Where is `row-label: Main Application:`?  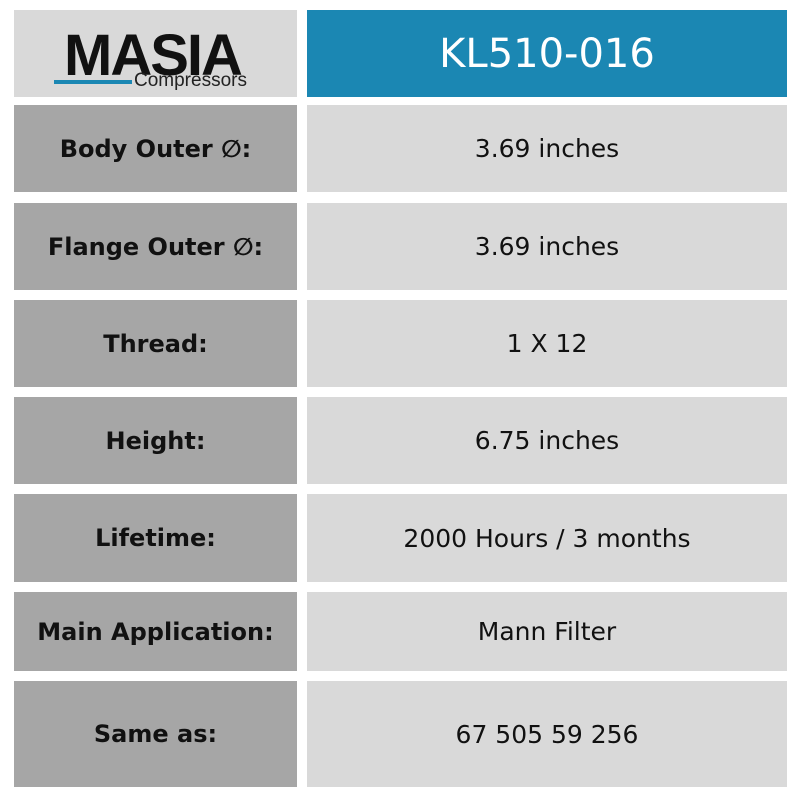
row-label: Main Application: is located at coordinates (155, 631).